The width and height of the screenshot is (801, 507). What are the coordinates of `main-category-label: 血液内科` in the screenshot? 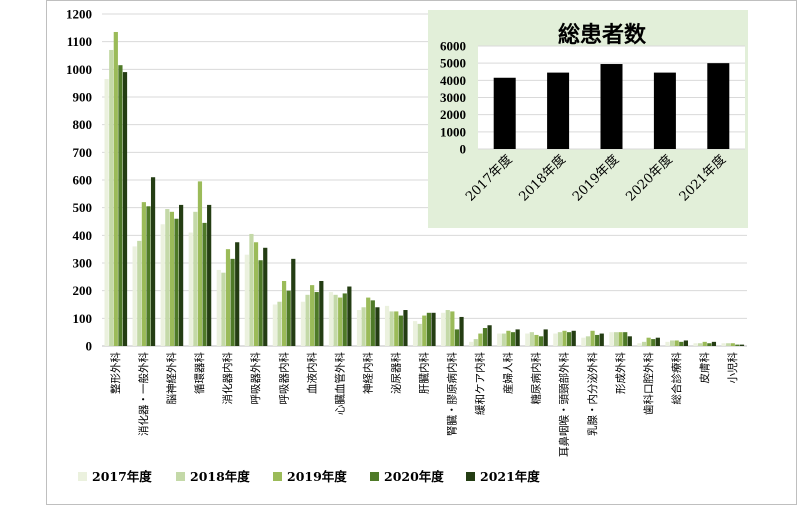 It's located at (311, 373).